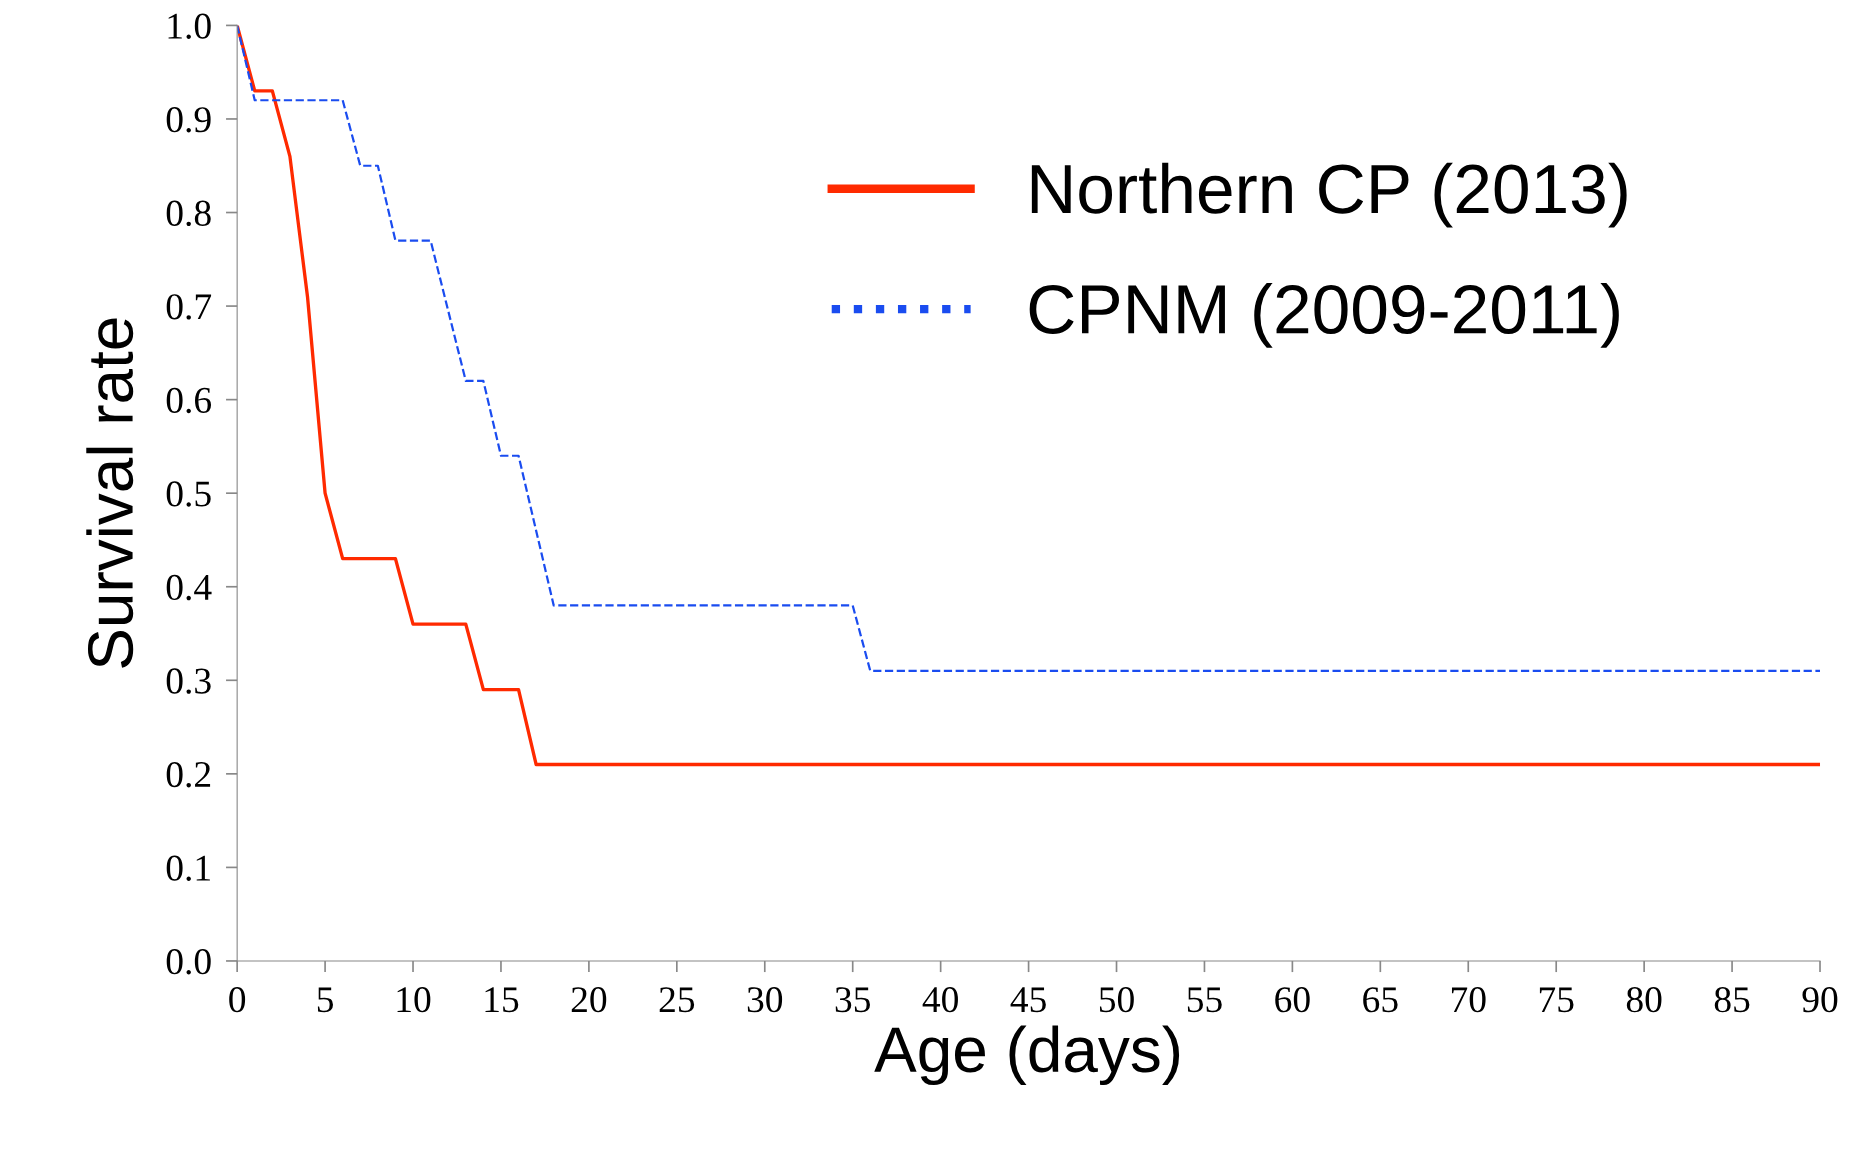  I want to click on x-tick-label: 70, so click(1468, 1000).